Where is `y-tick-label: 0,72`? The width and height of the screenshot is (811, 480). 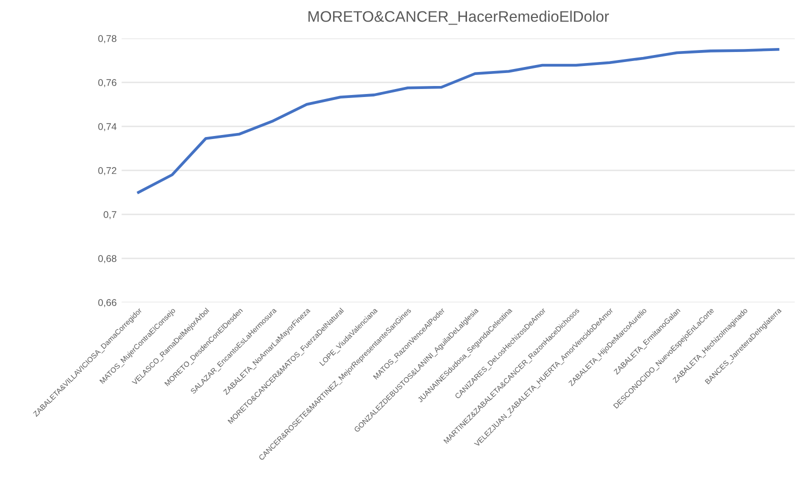
y-tick-label: 0,72 is located at coordinates (107, 171).